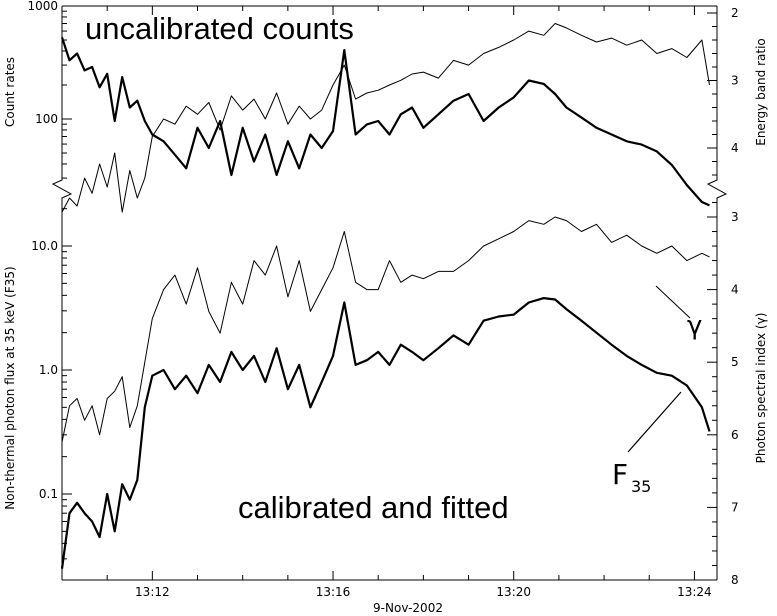  What do you see at coordinates (735, 580) in the screenshot?
I see `y-tick-label-right: 8` at bounding box center [735, 580].